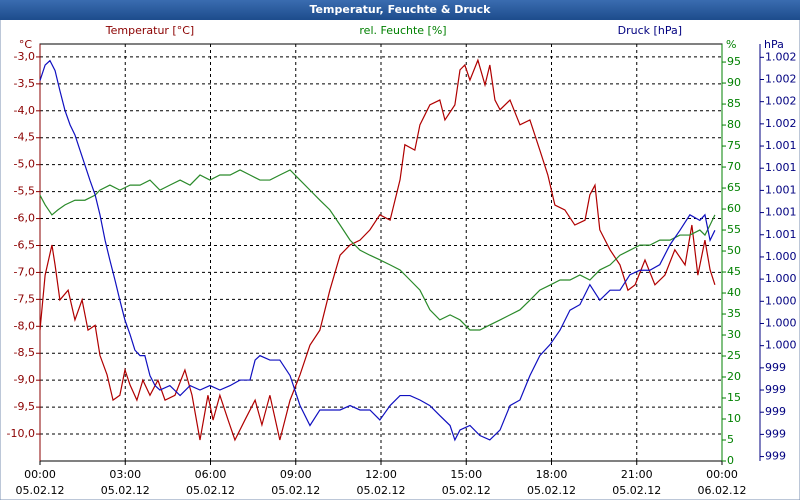  I want to click on y2-tick-label: 40, so click(734, 292).